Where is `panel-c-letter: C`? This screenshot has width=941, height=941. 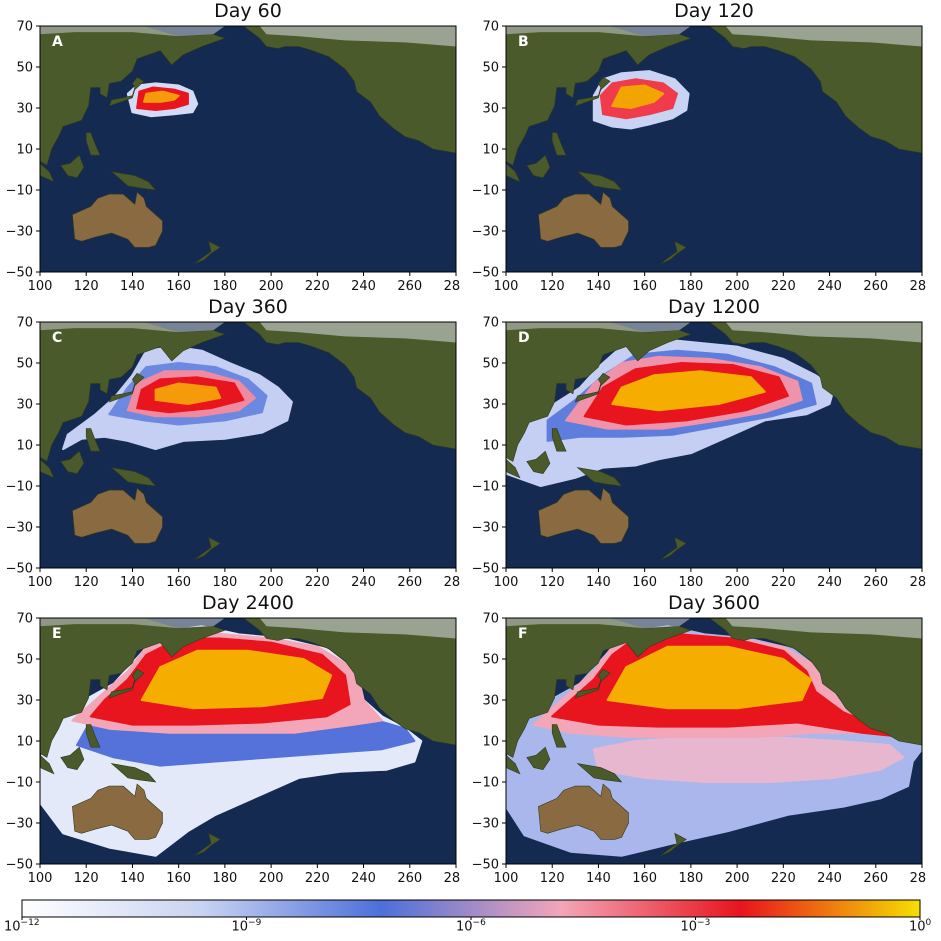
panel-c-letter: C is located at coordinates (57, 338).